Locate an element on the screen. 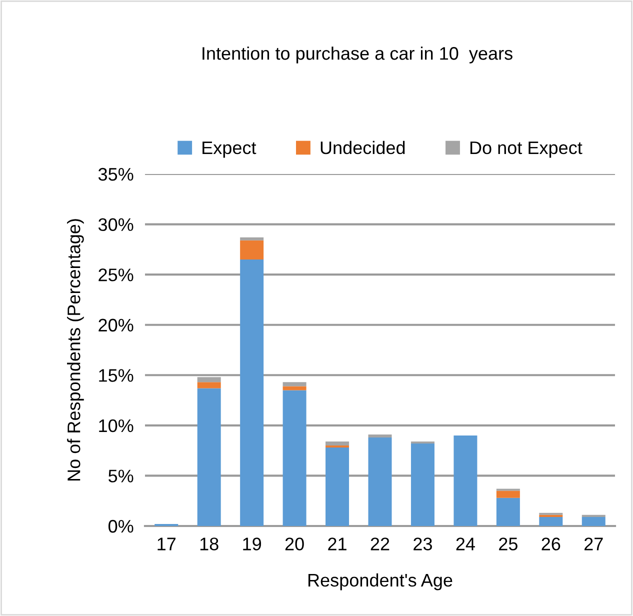 The image size is (633, 616). y-tick-label: 20% is located at coordinates (116, 325).